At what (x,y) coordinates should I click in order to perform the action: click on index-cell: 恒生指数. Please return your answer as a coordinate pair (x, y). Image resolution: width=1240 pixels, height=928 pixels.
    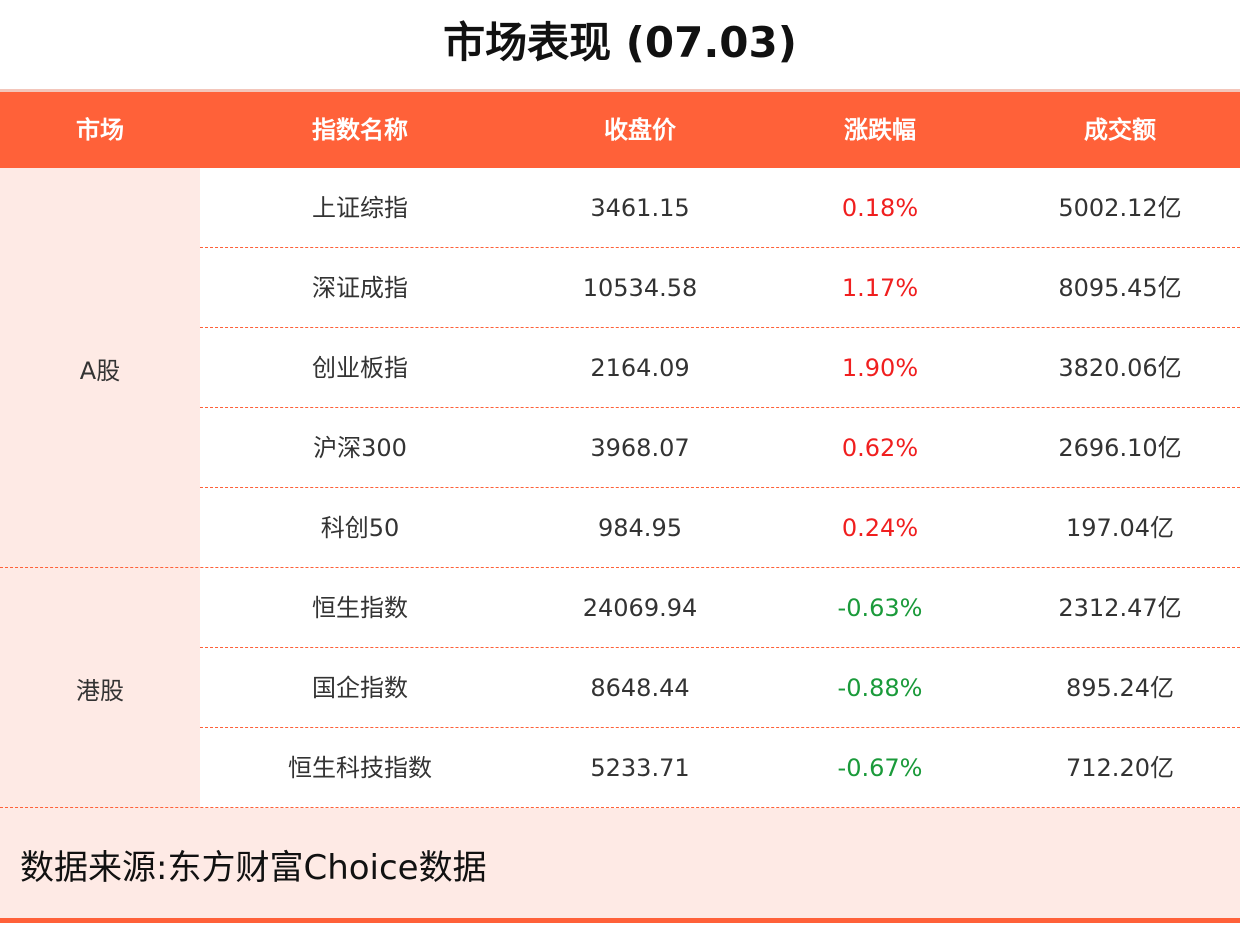
    Looking at the image, I should click on (360, 608).